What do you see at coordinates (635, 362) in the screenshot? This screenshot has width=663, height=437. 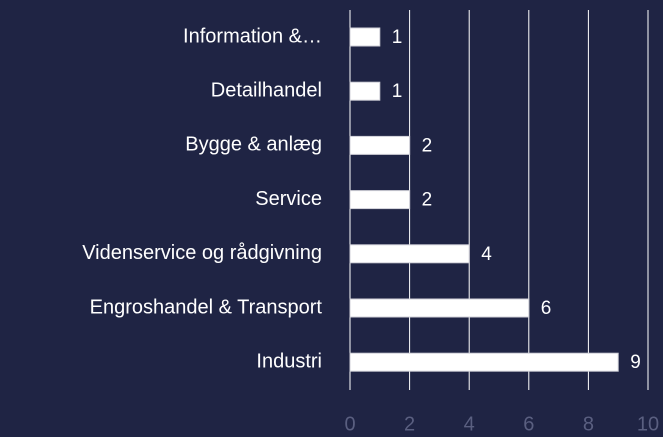 I see `value-label: 9` at bounding box center [635, 362].